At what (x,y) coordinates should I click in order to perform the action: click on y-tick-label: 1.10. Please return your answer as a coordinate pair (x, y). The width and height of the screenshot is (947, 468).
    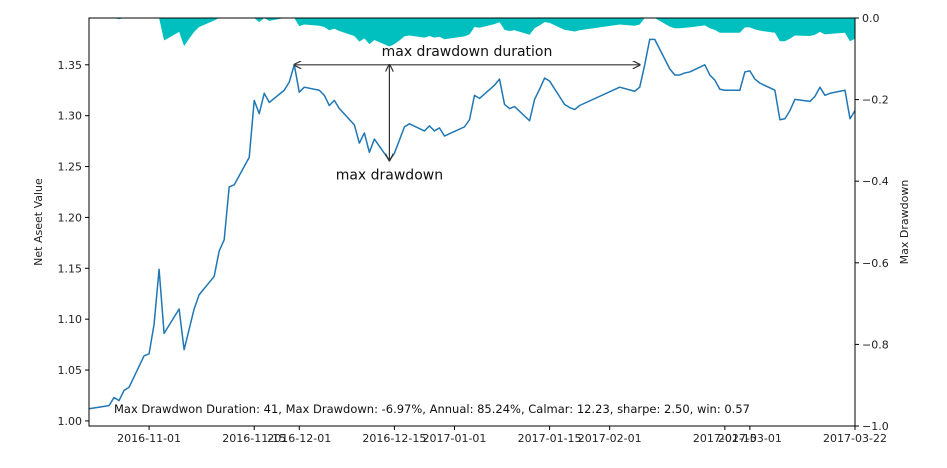
    Looking at the image, I should click on (70, 319).